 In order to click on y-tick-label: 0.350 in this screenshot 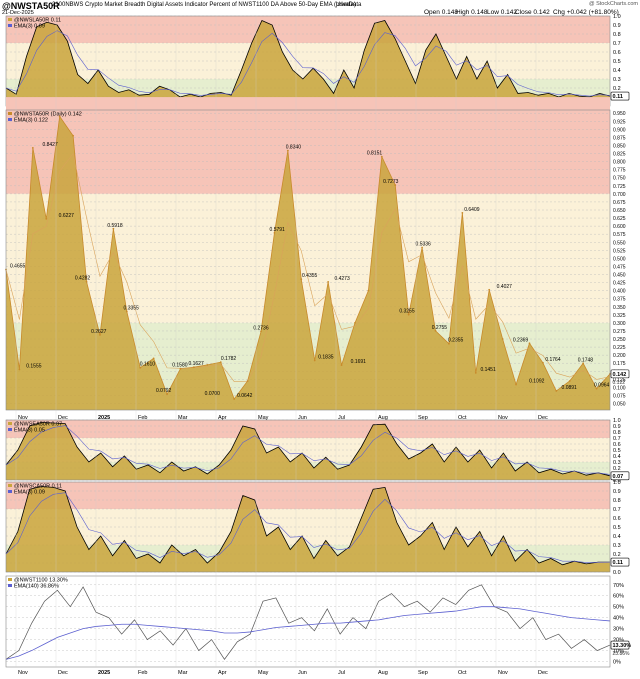, I will do `click(619, 308)`.